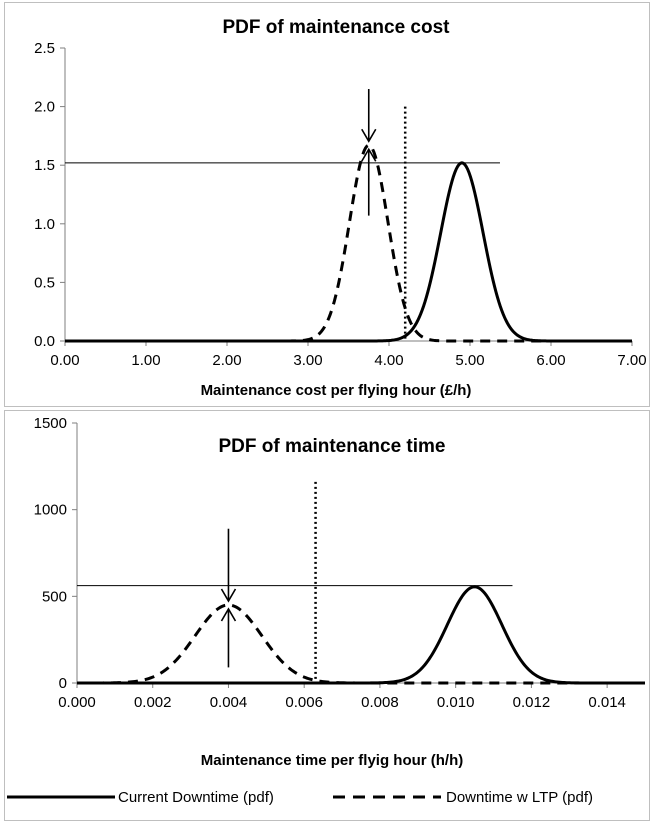  I want to click on x-tick-label: 0.012, so click(532, 702).